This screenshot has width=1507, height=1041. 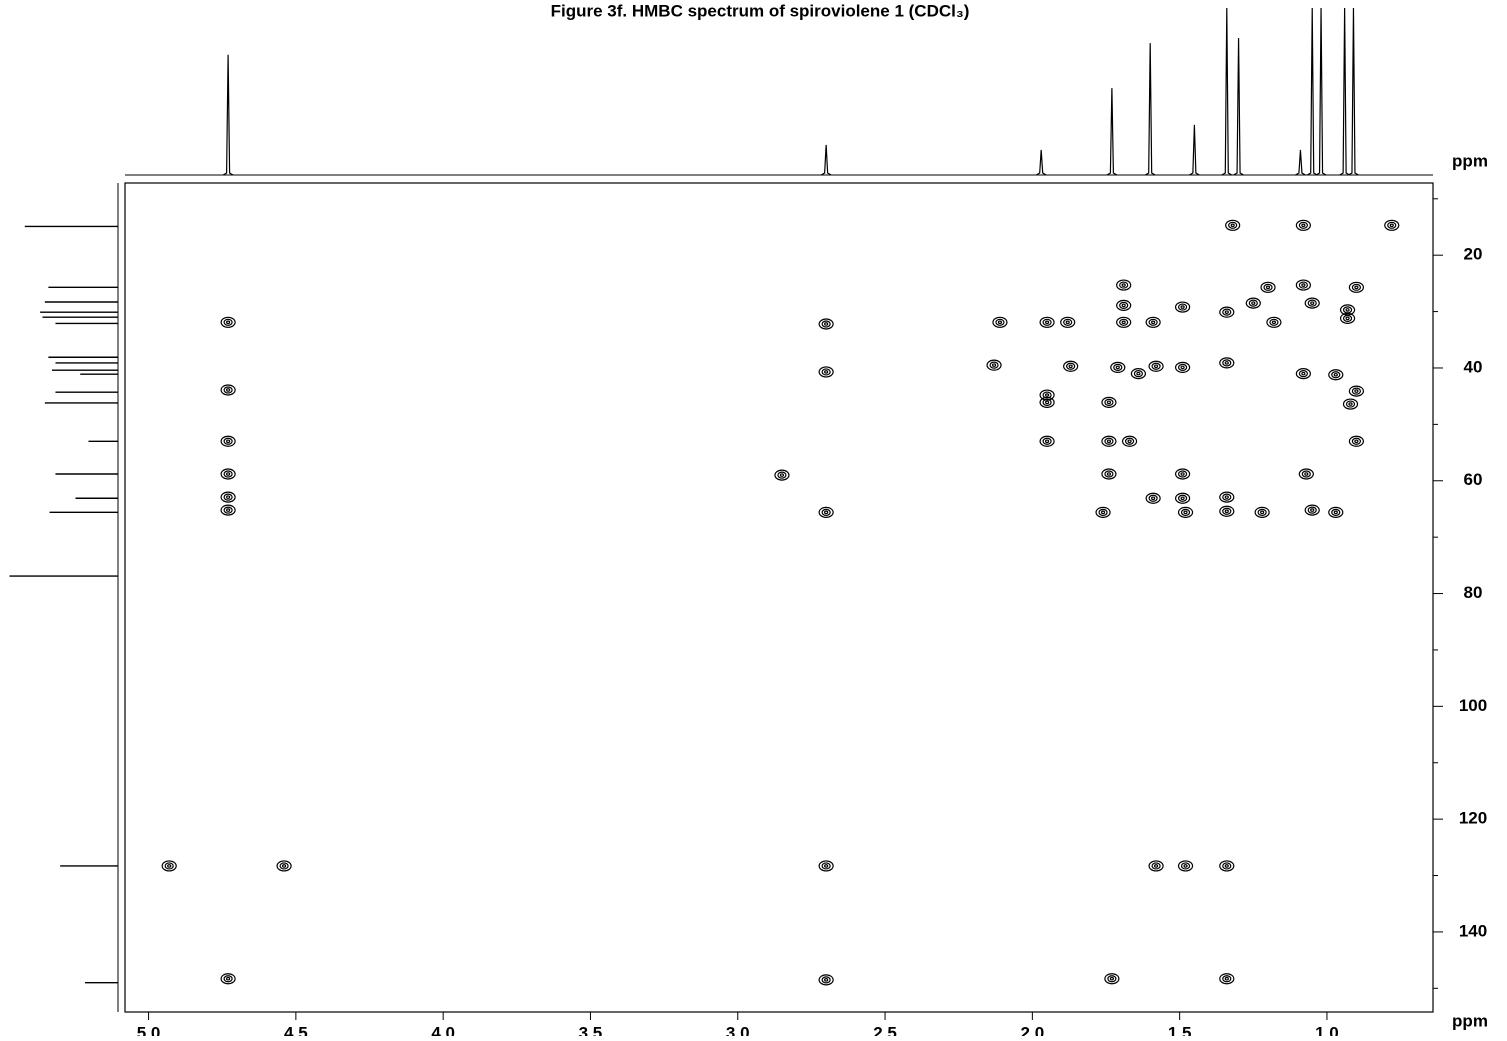 What do you see at coordinates (1327, 1029) in the screenshot?
I see `x-tick-label: 1.0` at bounding box center [1327, 1029].